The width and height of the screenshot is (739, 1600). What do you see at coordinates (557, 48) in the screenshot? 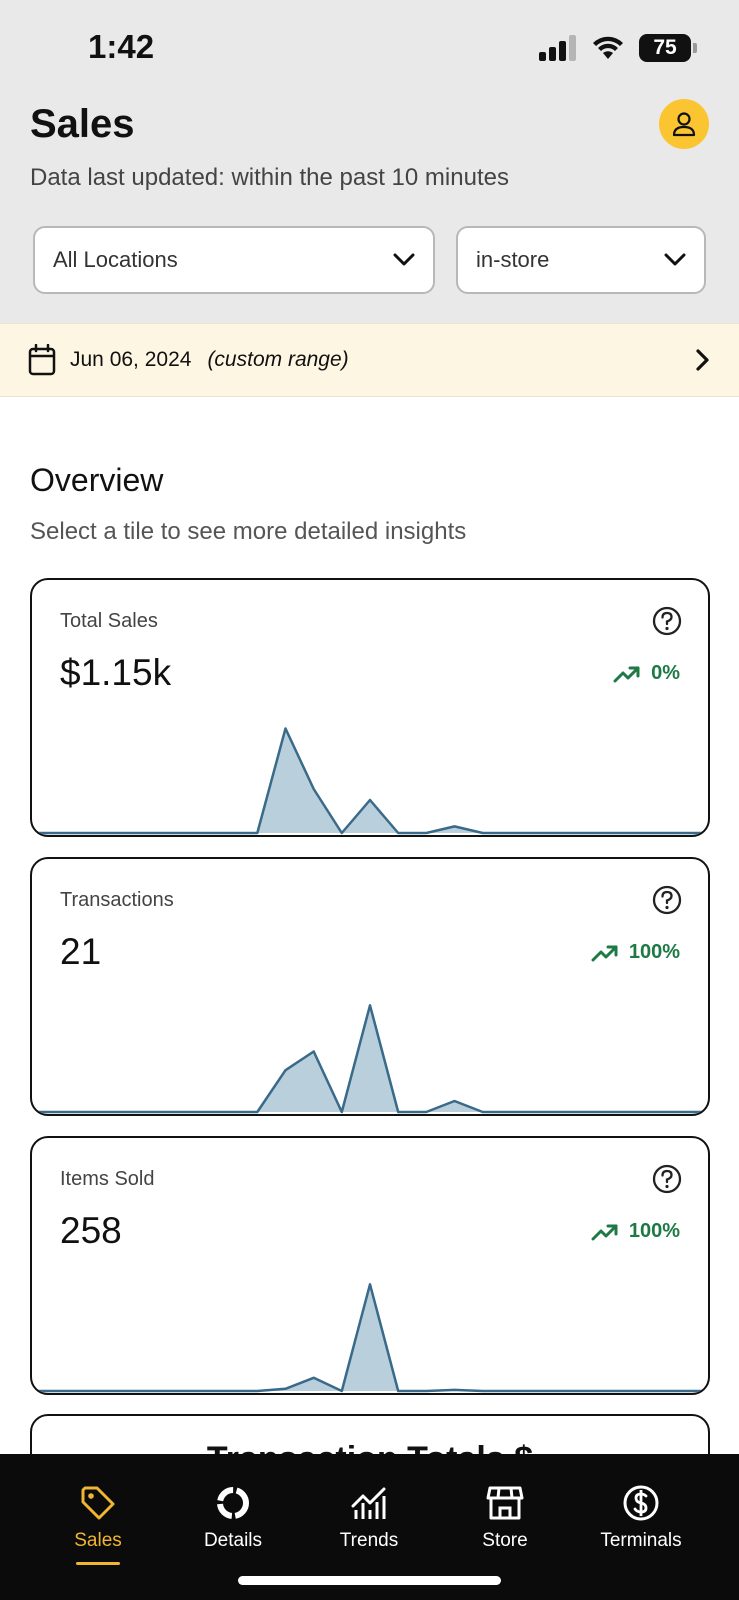
I see `signal-icon` at bounding box center [557, 48].